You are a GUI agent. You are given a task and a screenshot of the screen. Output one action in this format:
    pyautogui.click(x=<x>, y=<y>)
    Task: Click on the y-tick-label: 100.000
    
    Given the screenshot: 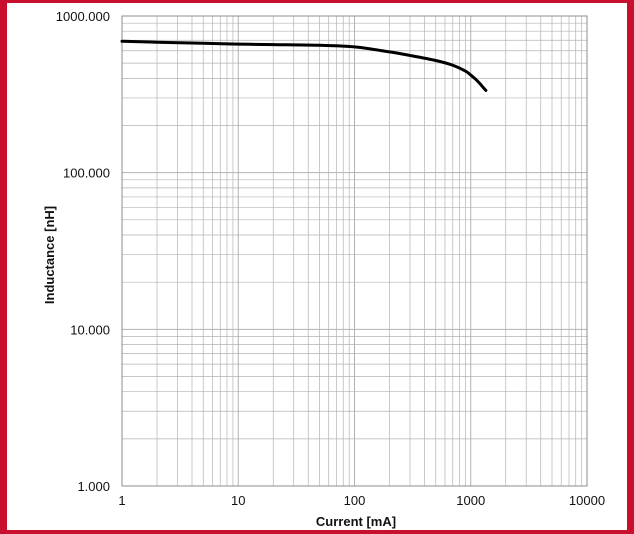 What is the action you would take?
    pyautogui.click(x=86, y=173)
    